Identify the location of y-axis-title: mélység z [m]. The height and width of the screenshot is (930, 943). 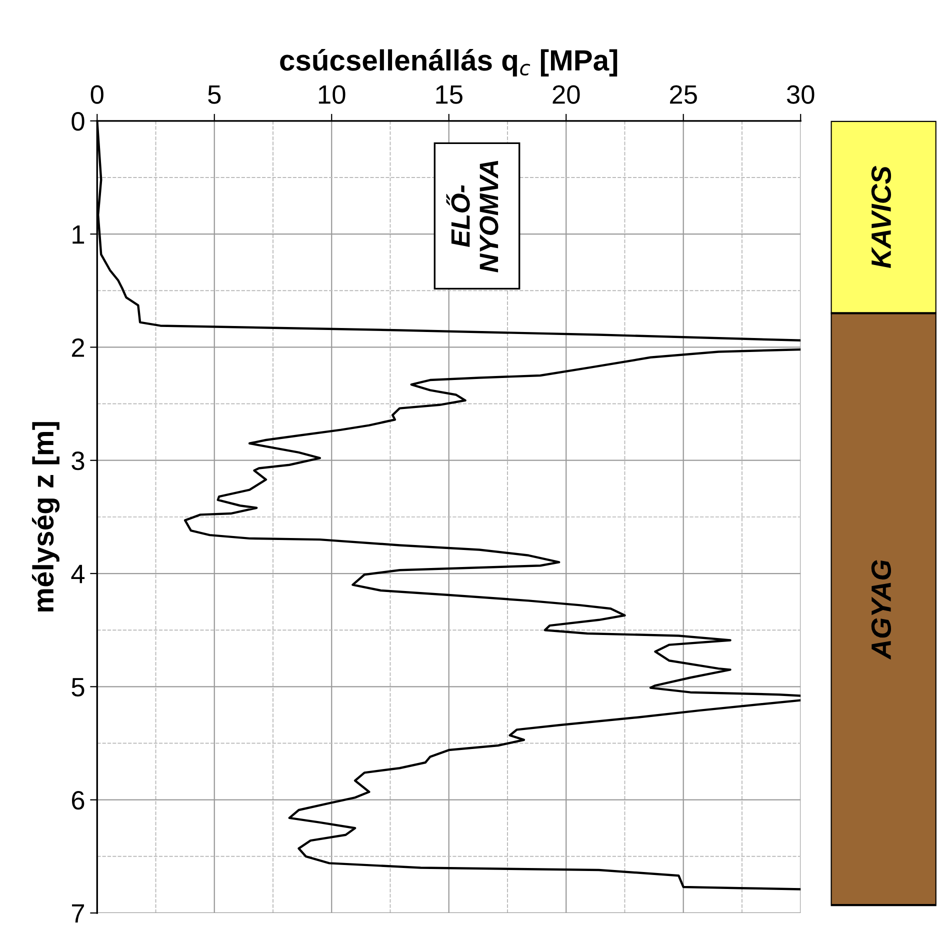
(46, 517).